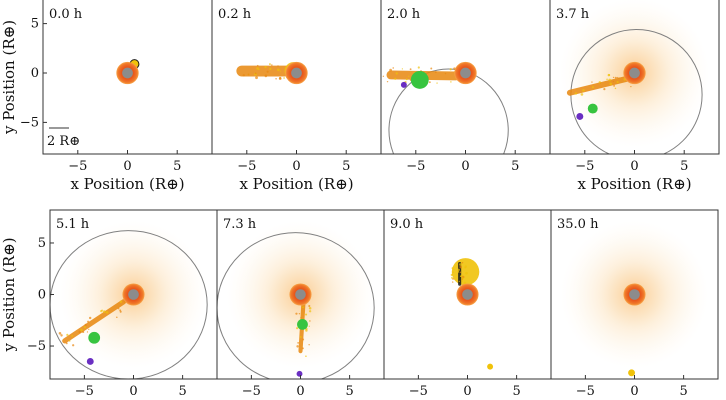  I want to click on y-tick-label: 5, so click(35, 24).